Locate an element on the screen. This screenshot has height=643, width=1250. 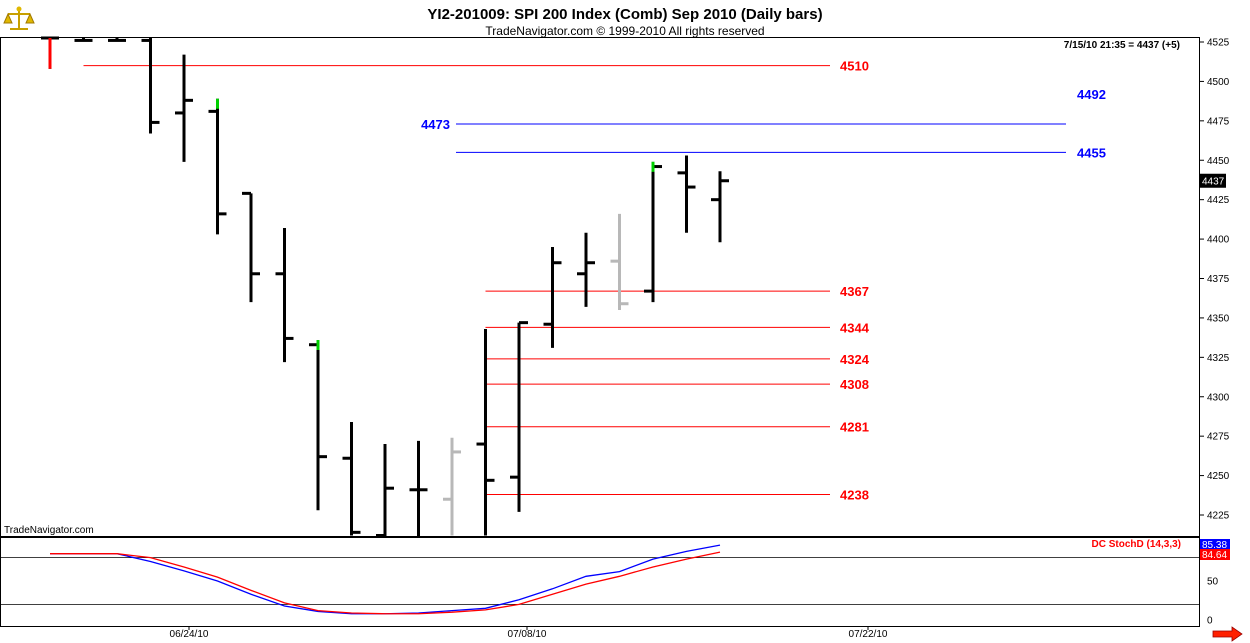
date-tick-label: 06/24/10 is located at coordinates (189, 634).